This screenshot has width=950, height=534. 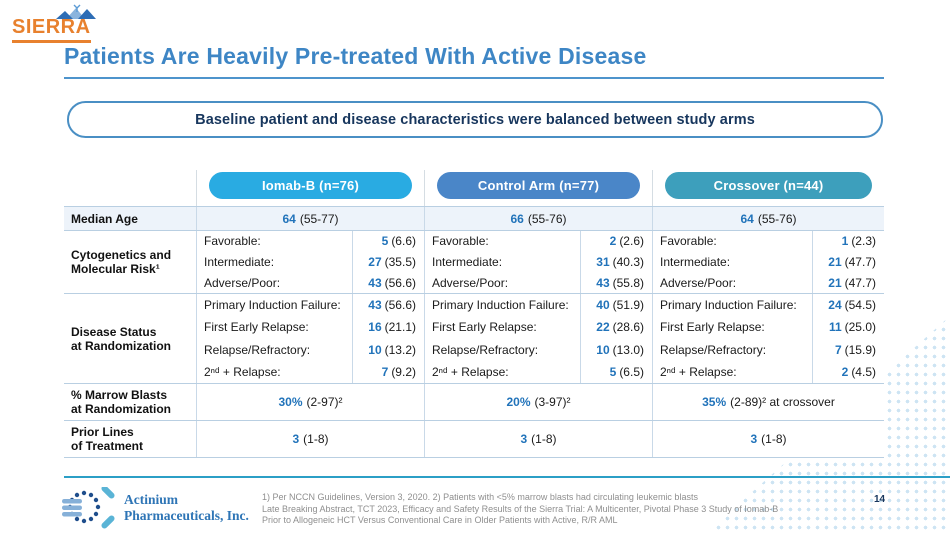 I want to click on page-number: 14, so click(x=880, y=499).